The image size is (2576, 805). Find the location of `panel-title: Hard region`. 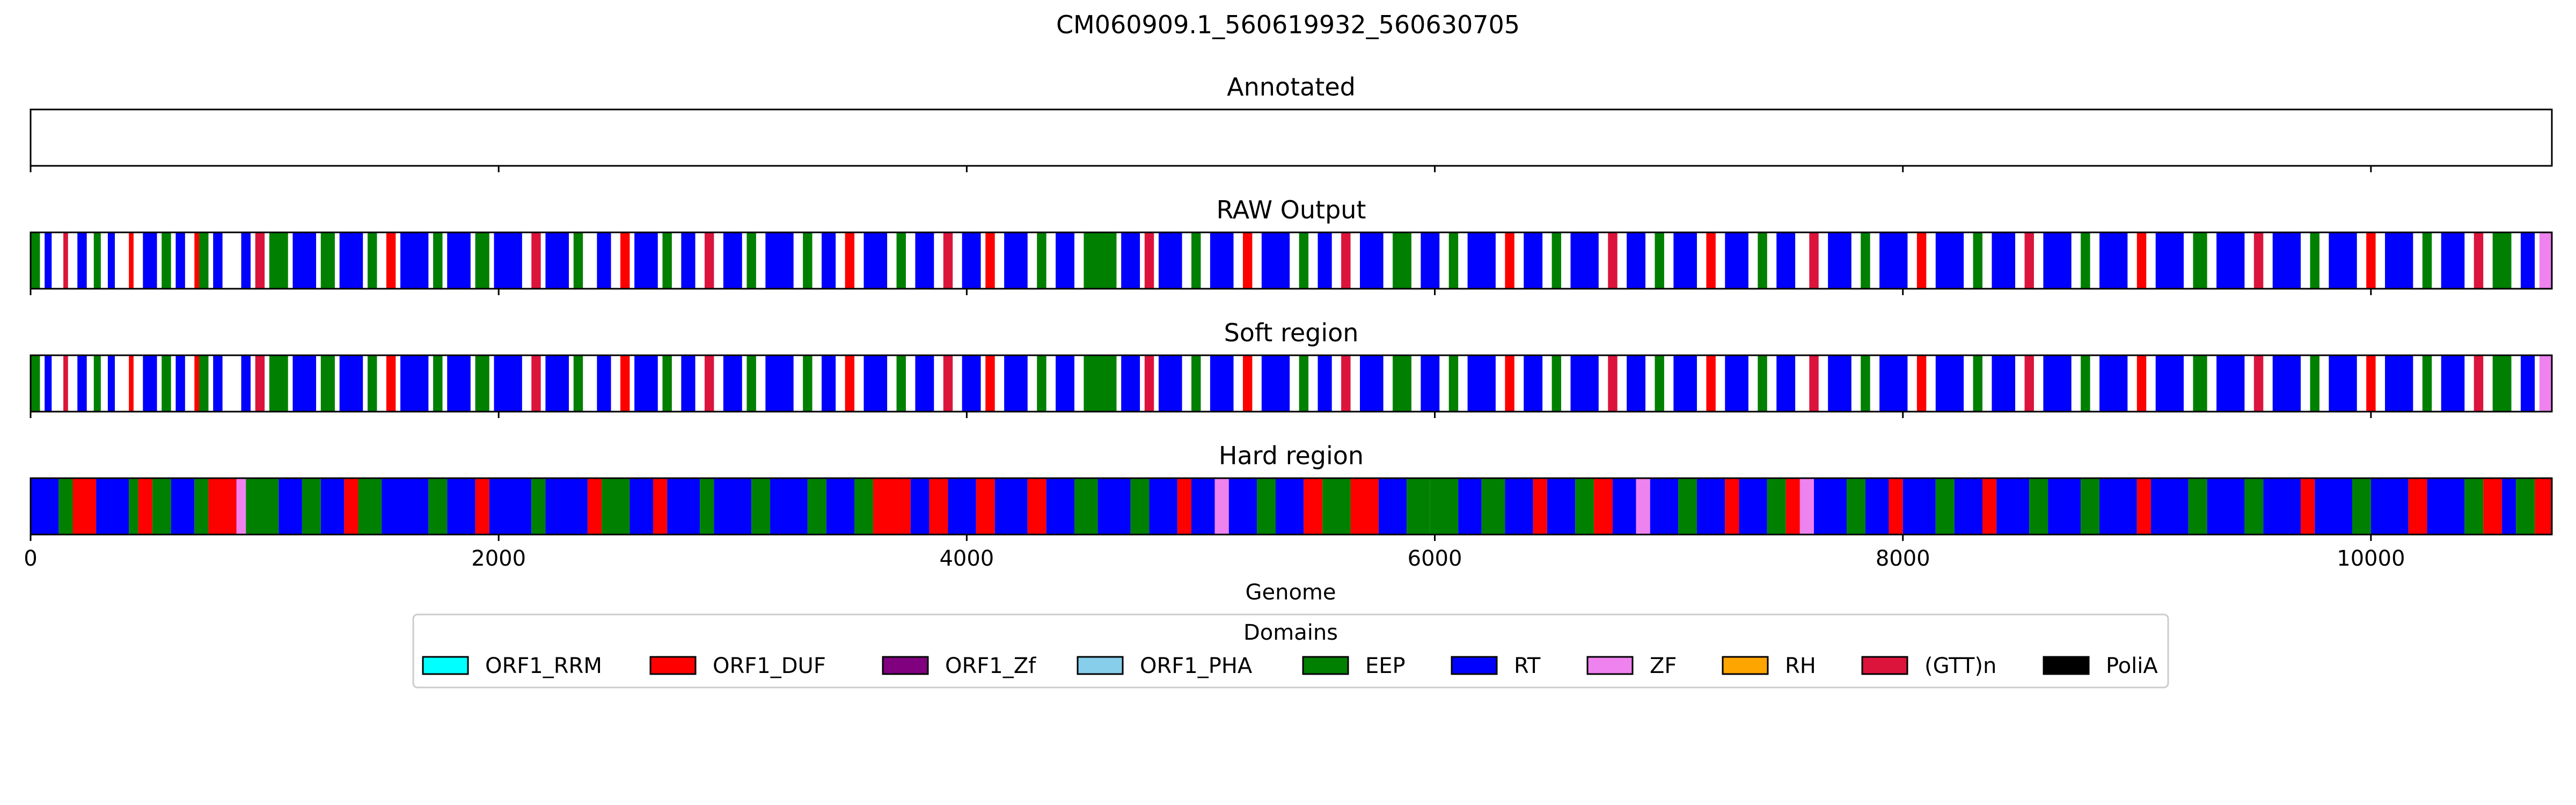

panel-title: Hard region is located at coordinates (1291, 455).